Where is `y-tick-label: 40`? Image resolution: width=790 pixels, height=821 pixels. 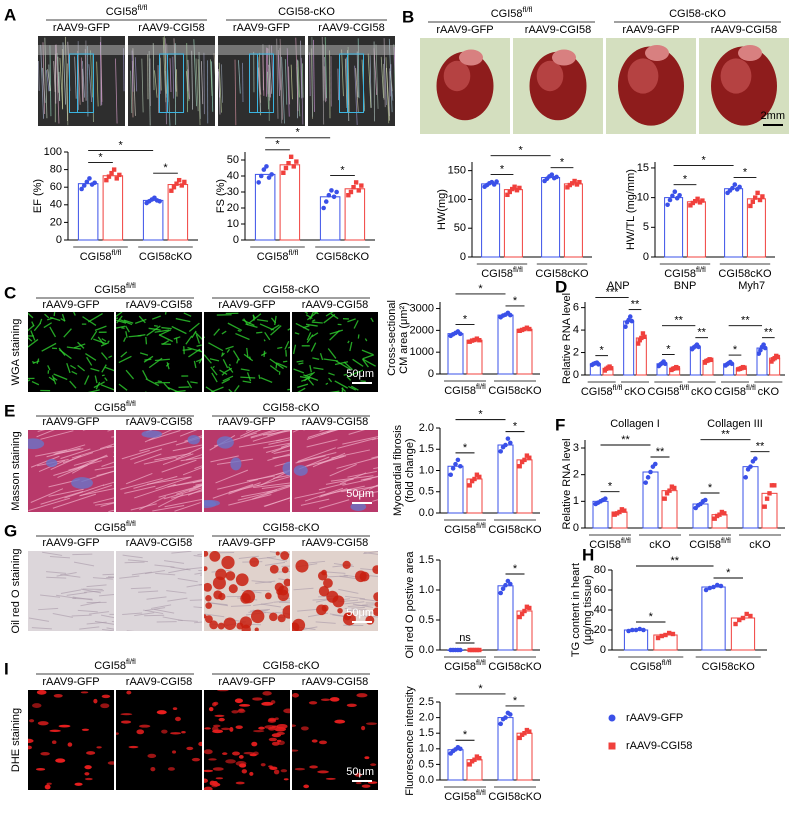 y-tick-label: 40 is located at coordinates (56, 205).